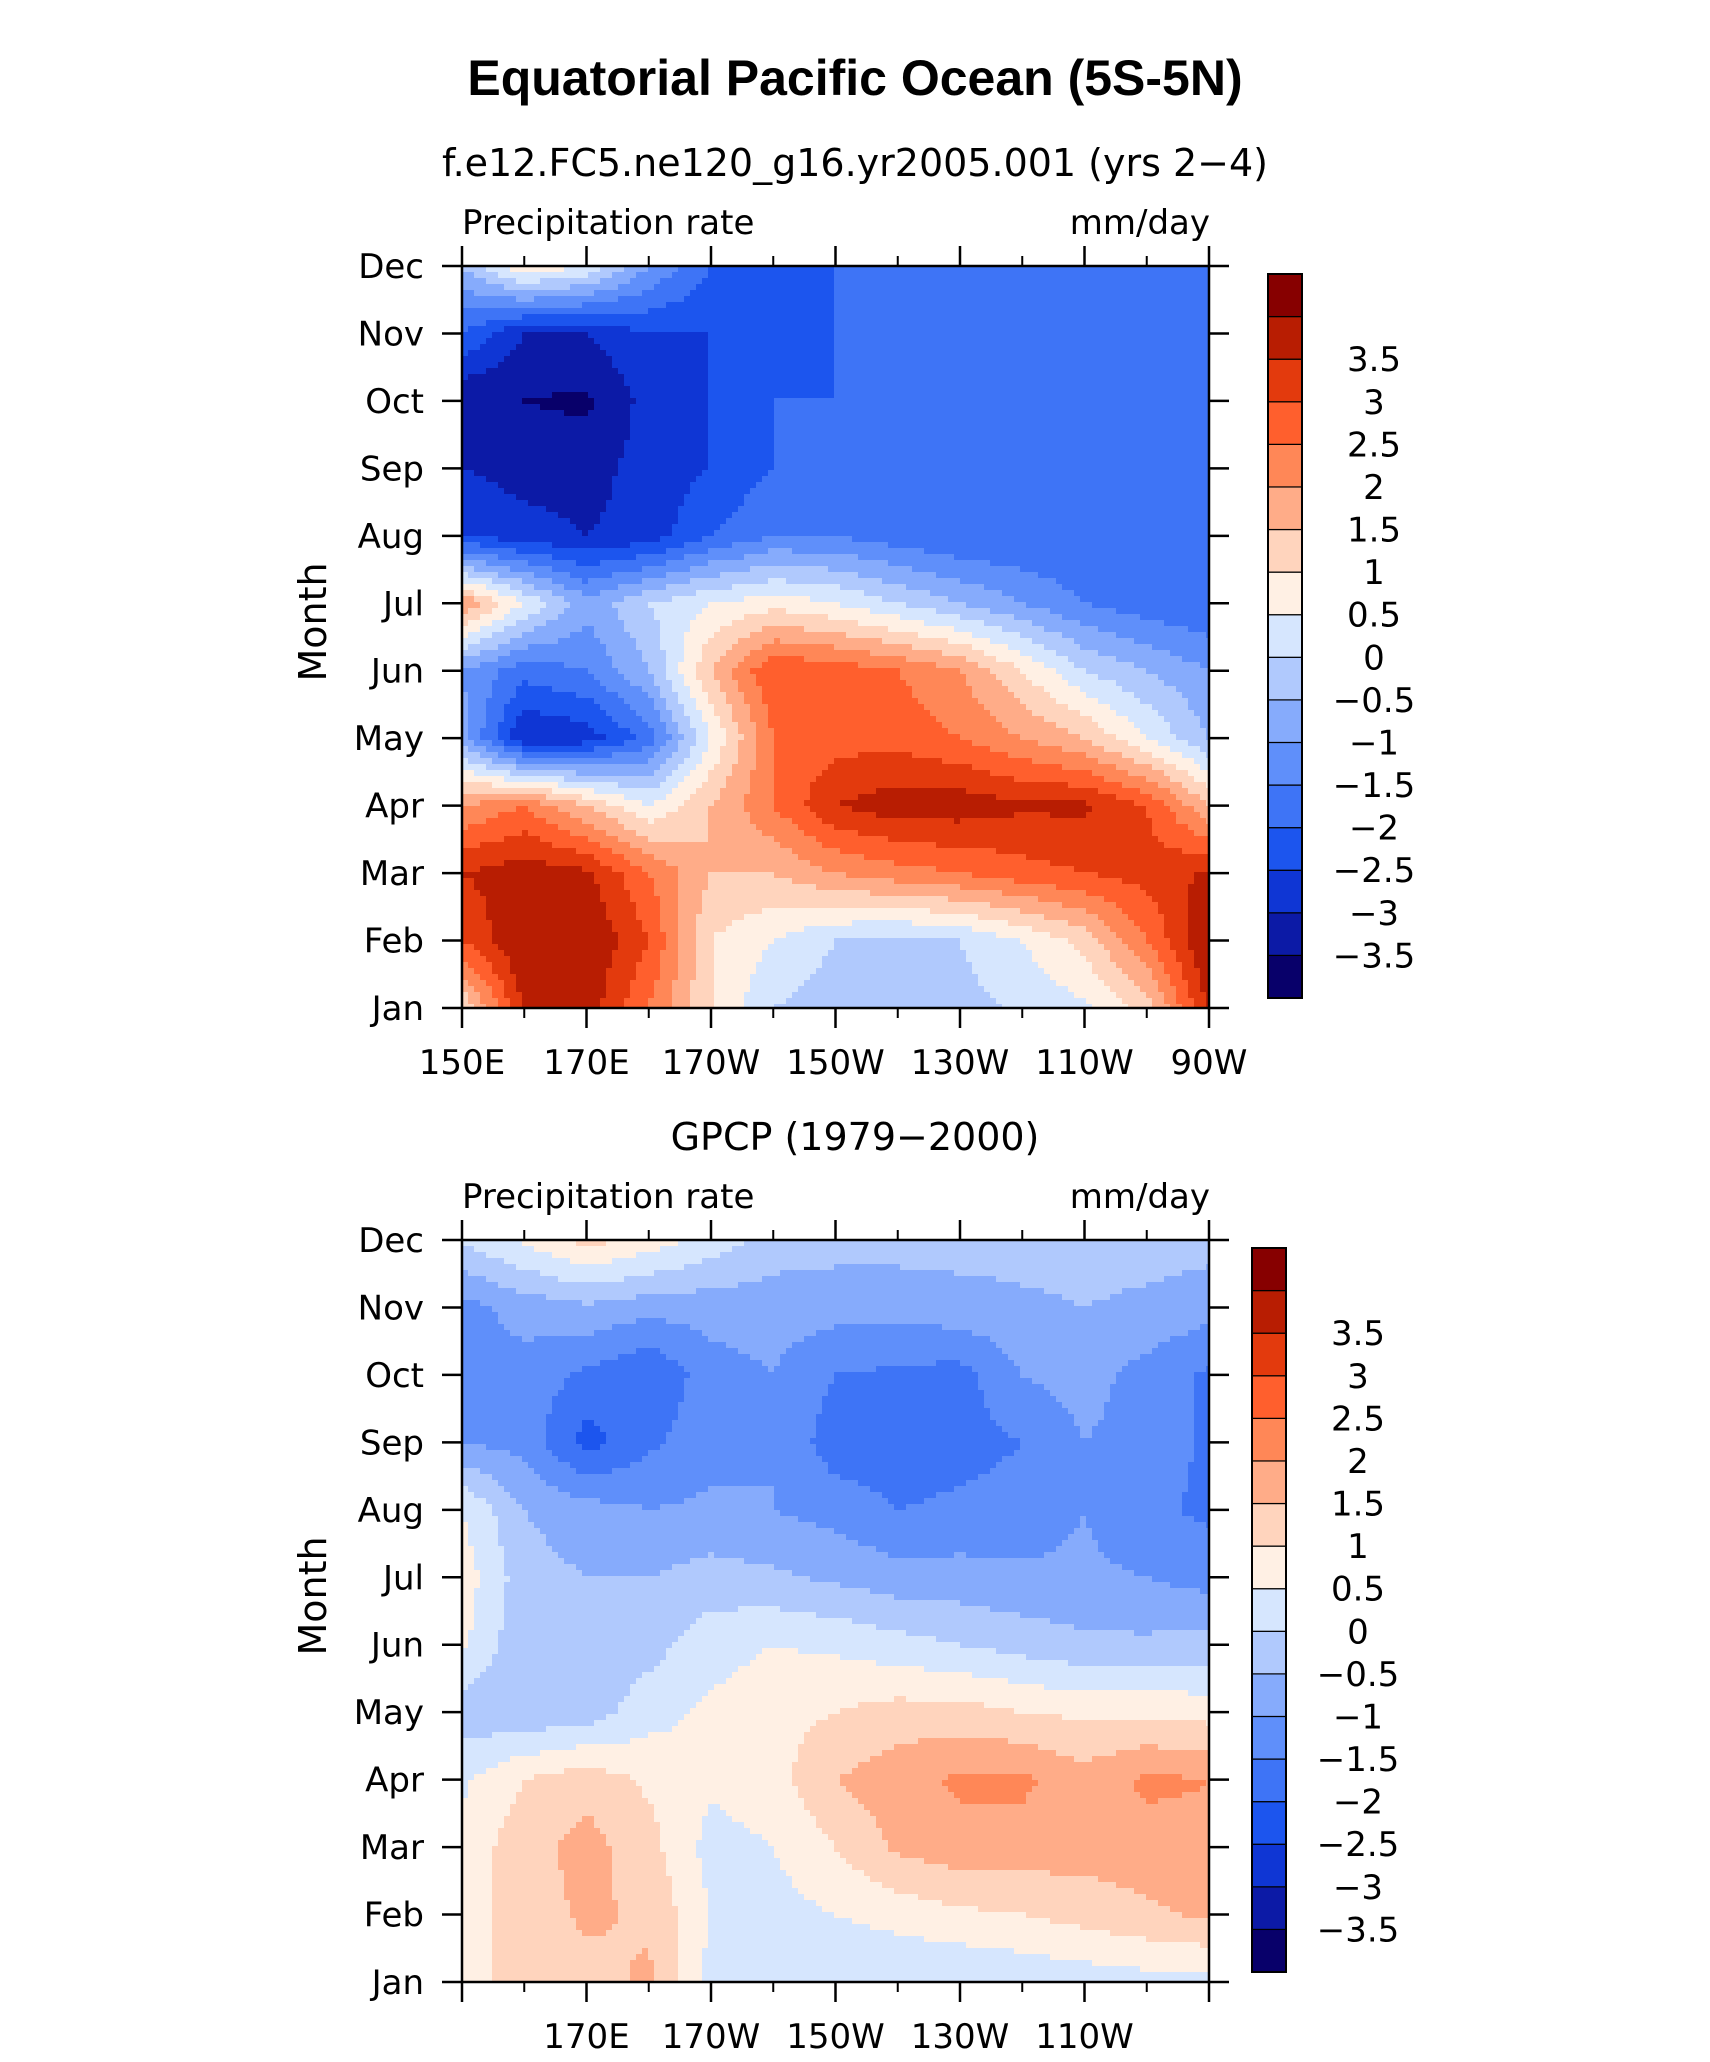  Describe the element at coordinates (855, 1137) in the screenshot. I see `panel-title: GPCP (1979−2000)` at that location.